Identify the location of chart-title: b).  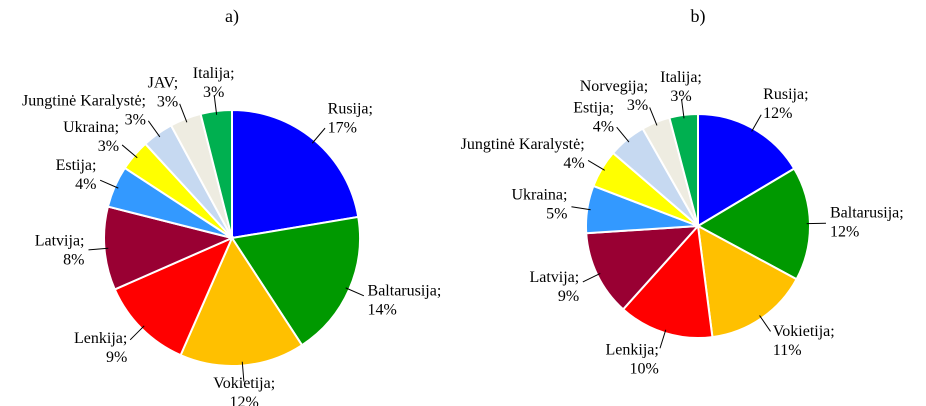
(698, 16).